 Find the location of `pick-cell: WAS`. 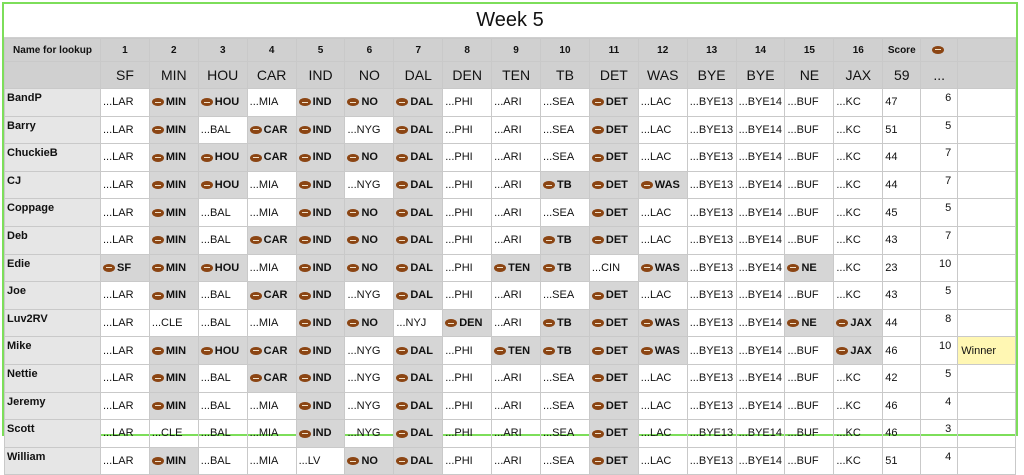

pick-cell: WAS is located at coordinates (662, 350).